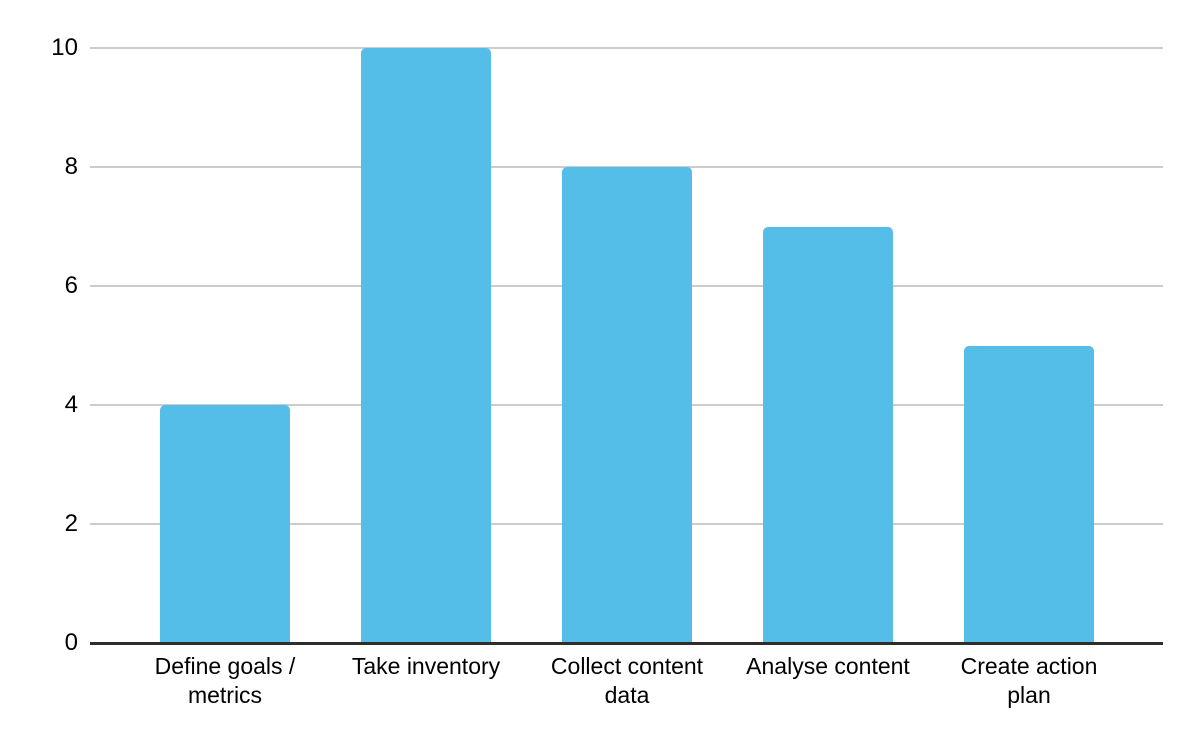 Image resolution: width=1200 pixels, height=742 pixels. I want to click on x-axis-label: Collect content data, so click(627, 680).